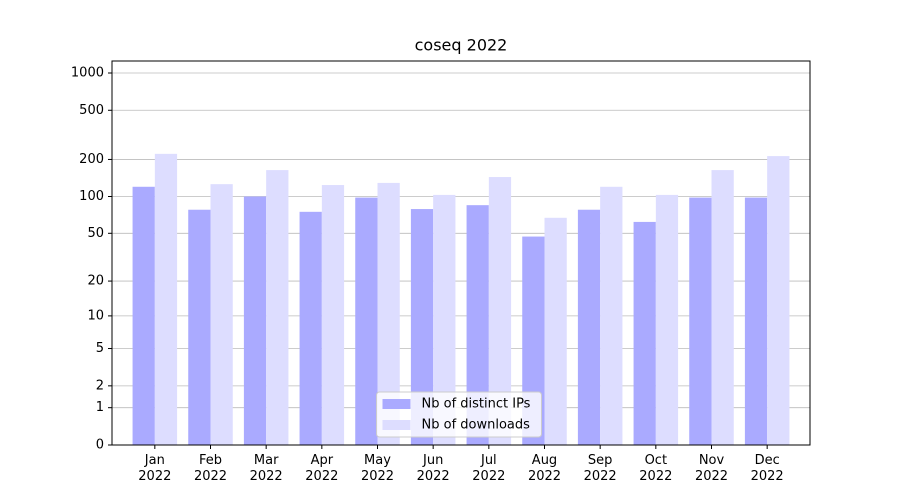 This screenshot has height=500, width=900. What do you see at coordinates (100, 385) in the screenshot?
I see `y-tick-label: 2` at bounding box center [100, 385].